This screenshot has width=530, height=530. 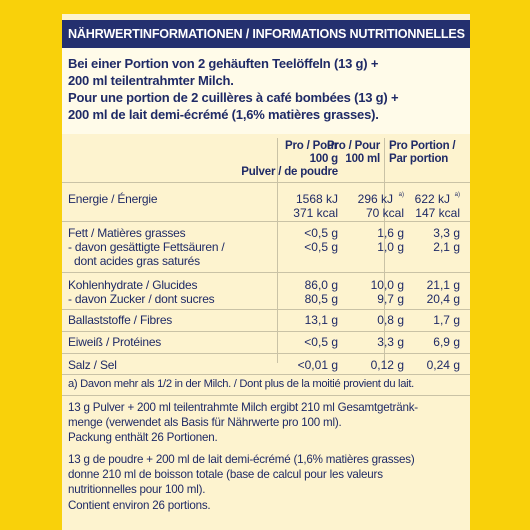 What do you see at coordinates (387, 285) in the screenshot?
I see `value-per-100ml: 10,0 g` at bounding box center [387, 285].